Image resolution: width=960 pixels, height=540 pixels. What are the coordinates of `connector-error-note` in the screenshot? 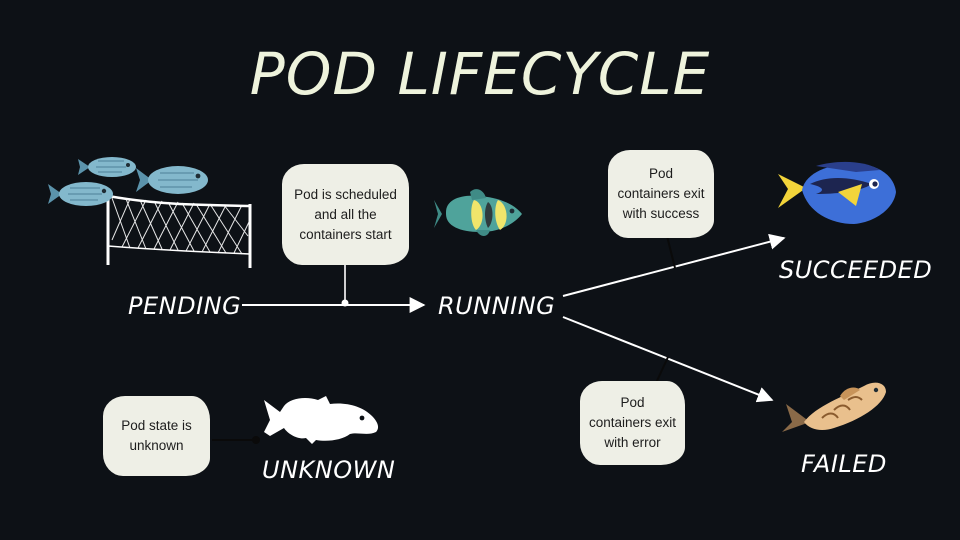 It's located at (662, 370).